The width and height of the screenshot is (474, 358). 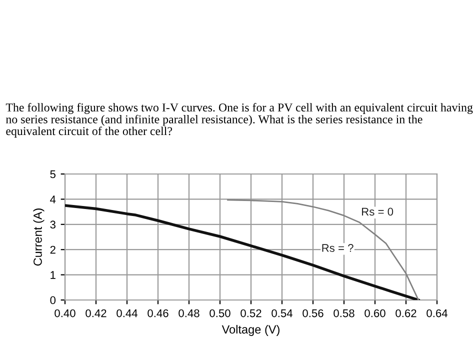 I want to click on y-tick-label: 4, so click(x=53, y=200).